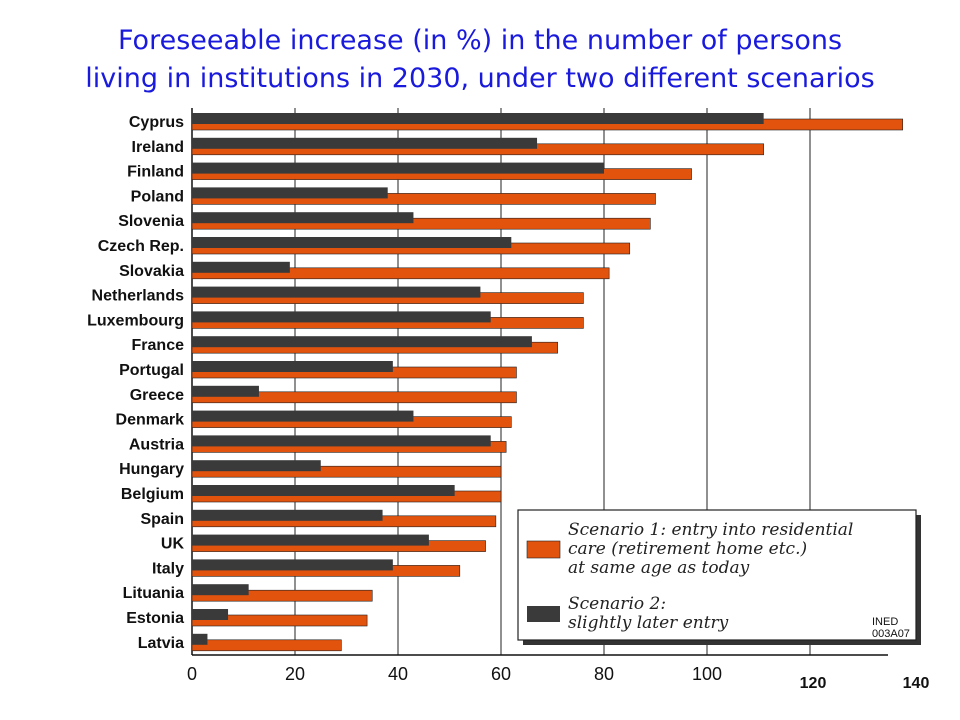  I want to click on x-tick-label: 120, so click(813, 683).